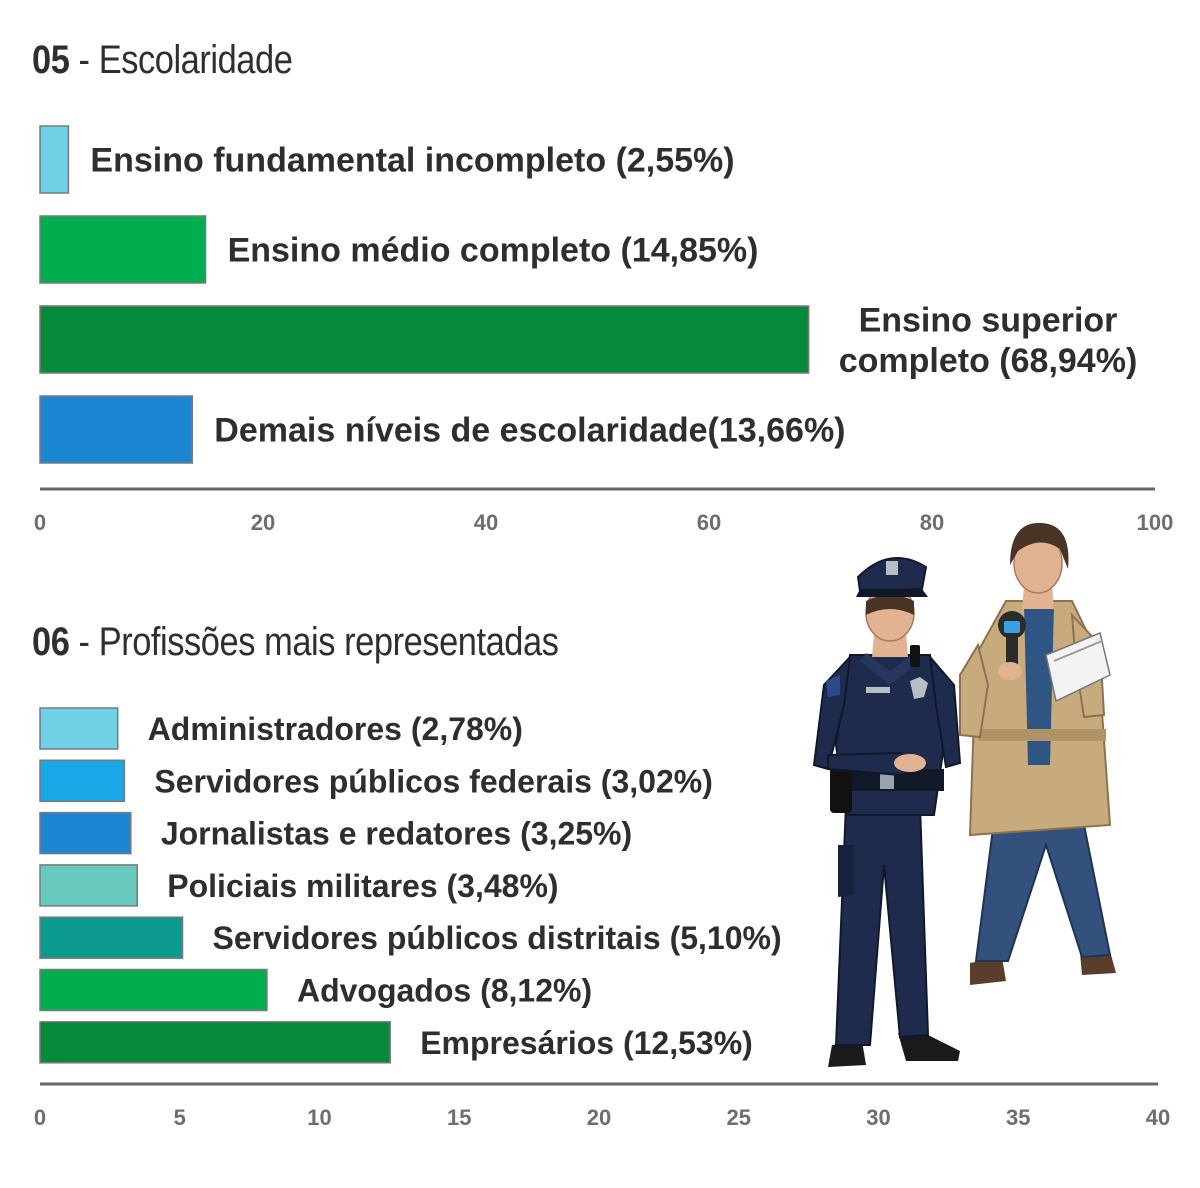 The image size is (1200, 1188). Describe the element at coordinates (988, 340) in the screenshot. I see `bar-label: Ensino superior completo (68,94%)` at that location.